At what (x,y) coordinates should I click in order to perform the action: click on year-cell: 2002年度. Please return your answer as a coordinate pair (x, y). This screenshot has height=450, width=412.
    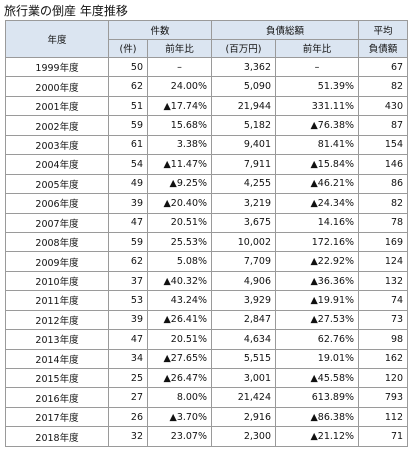
    Looking at the image, I should click on (57, 125).